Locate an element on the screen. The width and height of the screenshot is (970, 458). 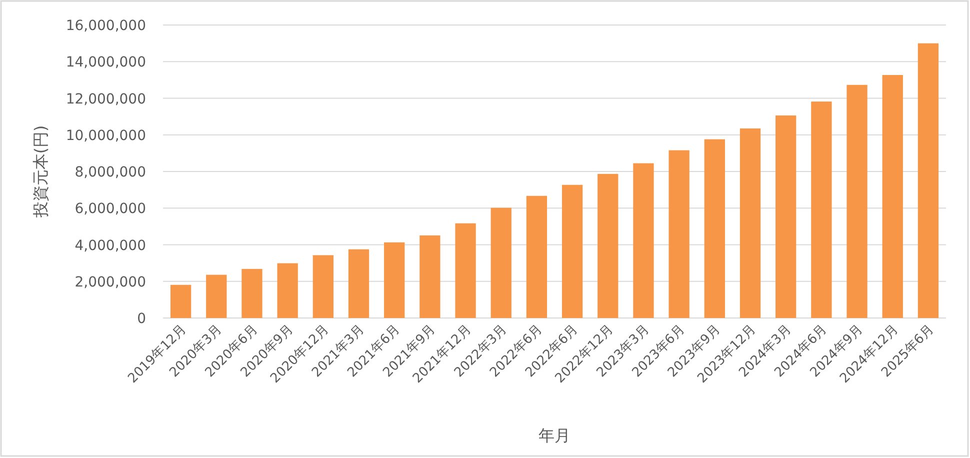
y-tick-label: 6,000,000 is located at coordinates (110, 209).